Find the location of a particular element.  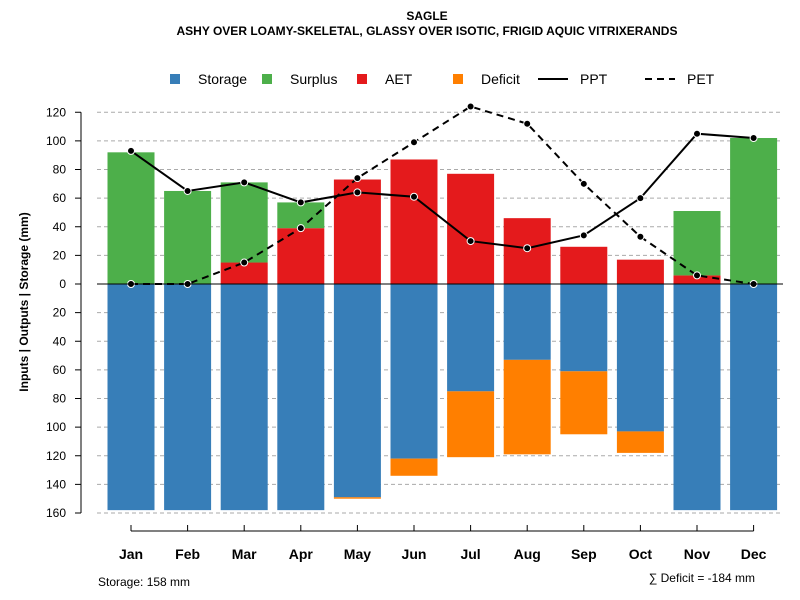

legend-label: PPT is located at coordinates (594, 79).